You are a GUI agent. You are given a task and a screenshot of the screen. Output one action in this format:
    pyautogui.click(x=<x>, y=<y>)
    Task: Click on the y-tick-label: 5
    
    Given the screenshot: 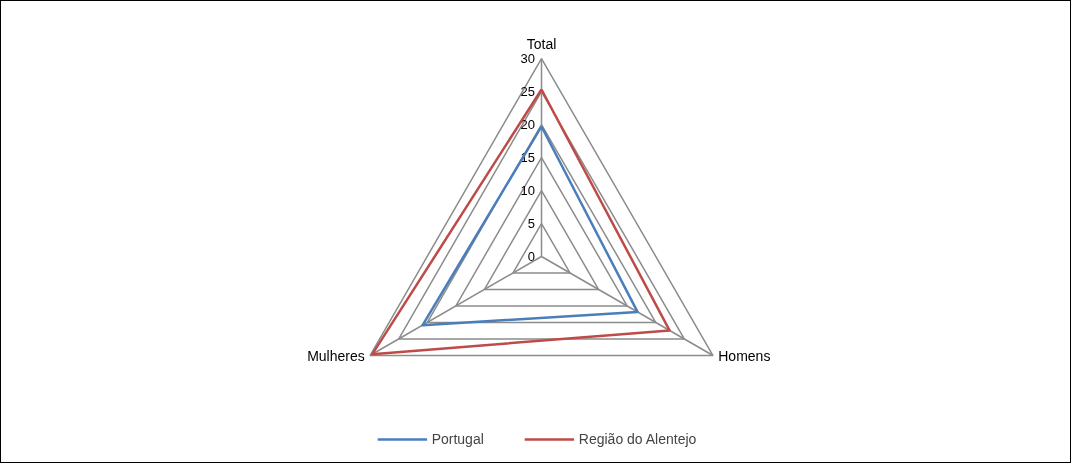 What is the action you would take?
    pyautogui.click(x=531, y=223)
    